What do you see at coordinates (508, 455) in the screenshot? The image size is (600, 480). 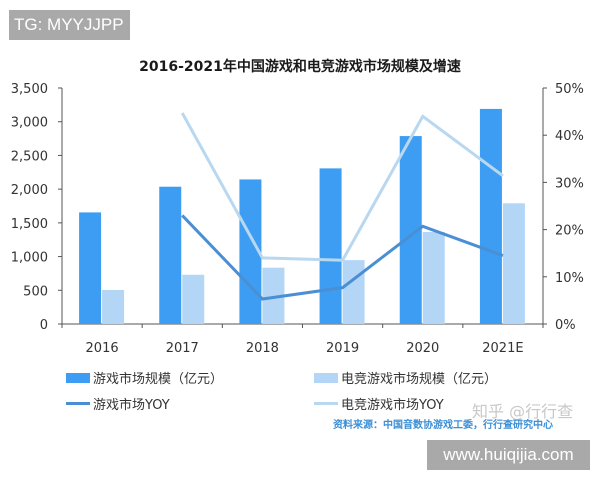 I see `watermark-bottom: www.huiqijia.com` at bounding box center [508, 455].